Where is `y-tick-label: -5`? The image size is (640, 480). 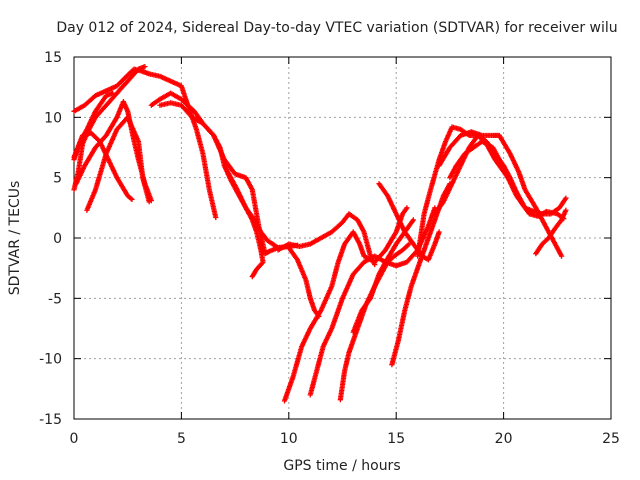 y-tick-label: -5 is located at coordinates (55, 299).